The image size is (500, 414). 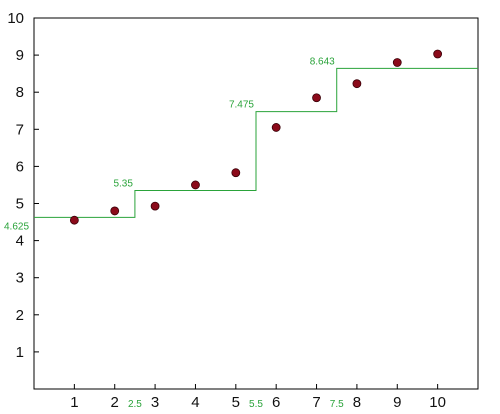 I want to click on x-tick-label: 3, so click(x=155, y=402).